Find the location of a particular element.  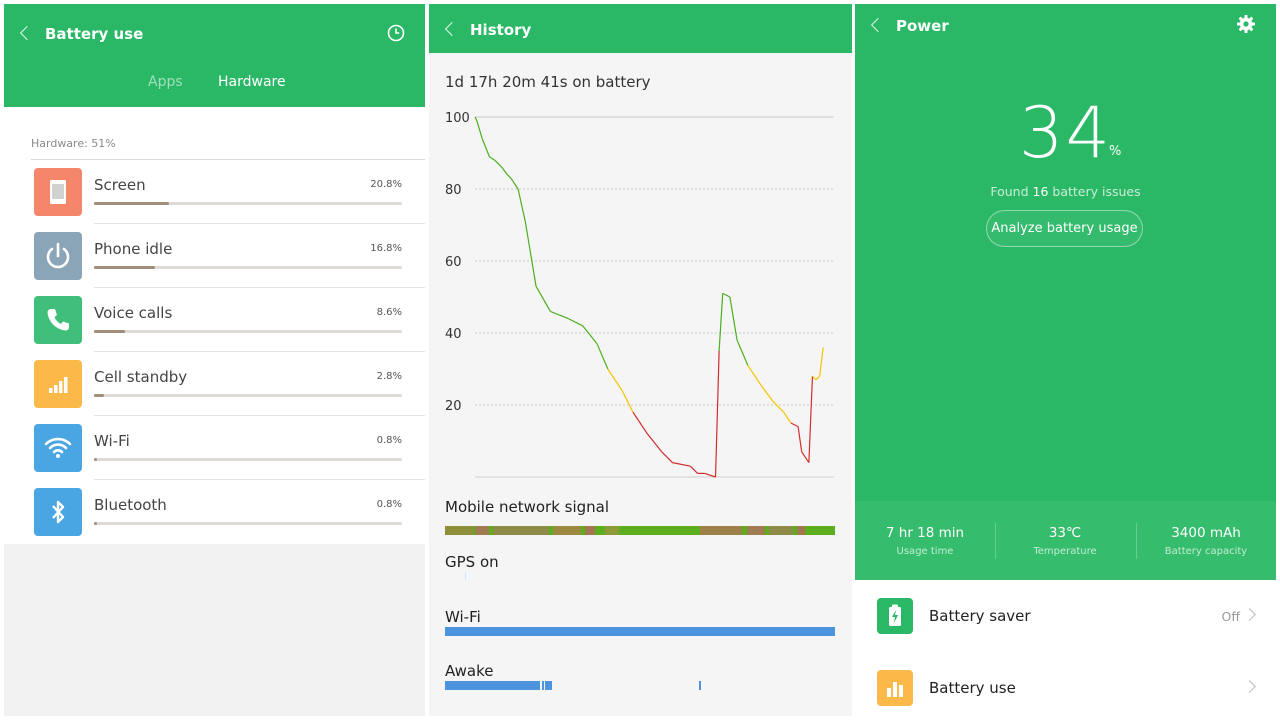

page-title: Power is located at coordinates (922, 26).